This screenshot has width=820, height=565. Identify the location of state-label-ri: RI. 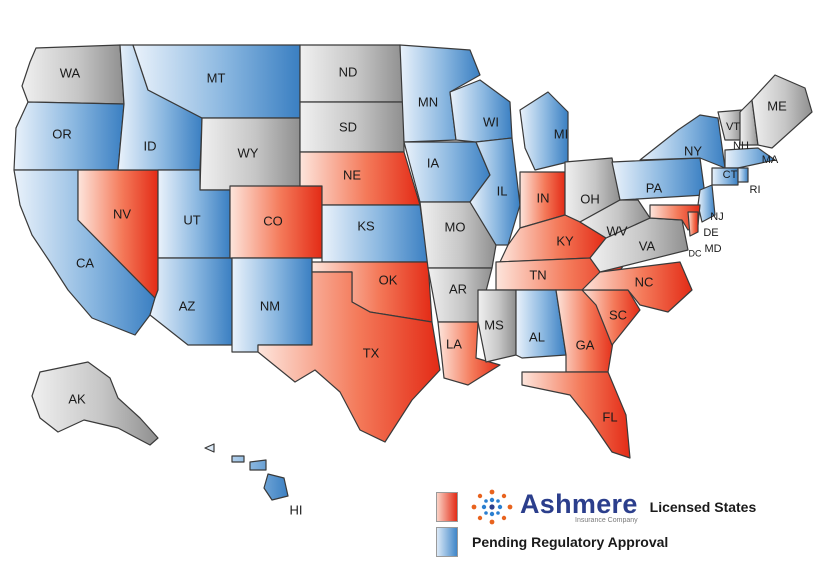
(755, 190).